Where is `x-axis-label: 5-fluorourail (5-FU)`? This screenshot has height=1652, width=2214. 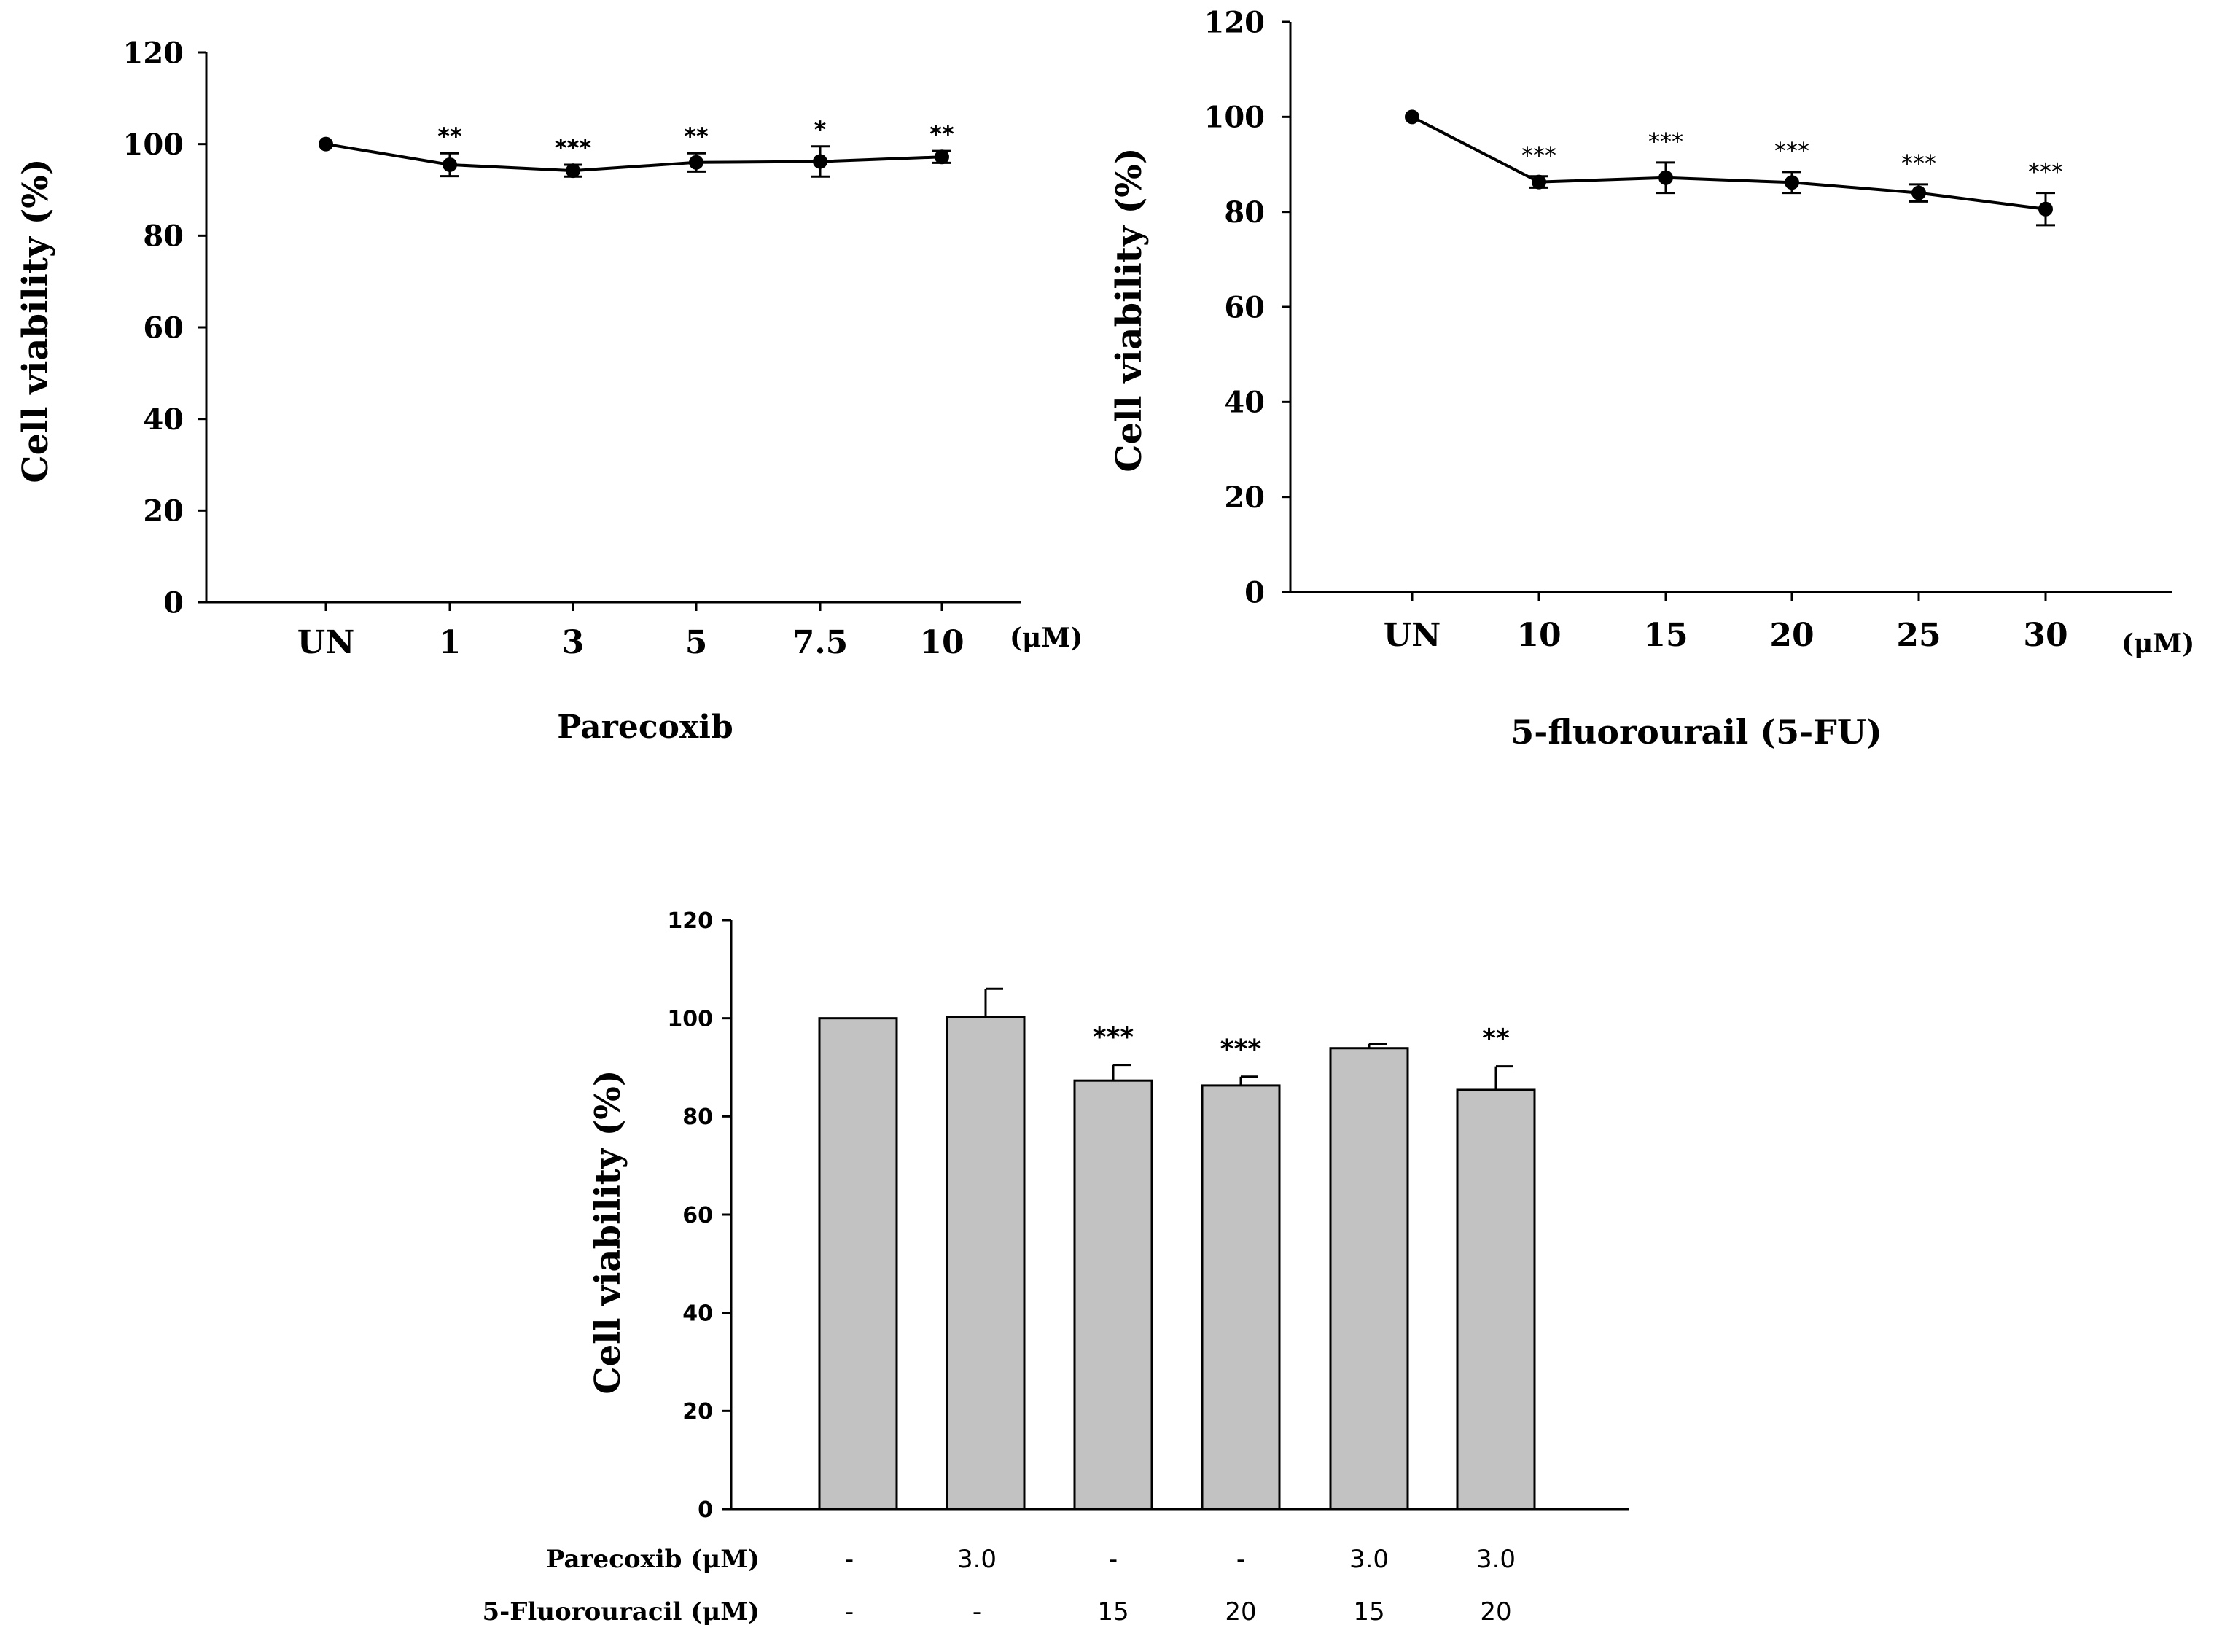 x-axis-label: 5-fluorourail (5-FU) is located at coordinates (1697, 732).